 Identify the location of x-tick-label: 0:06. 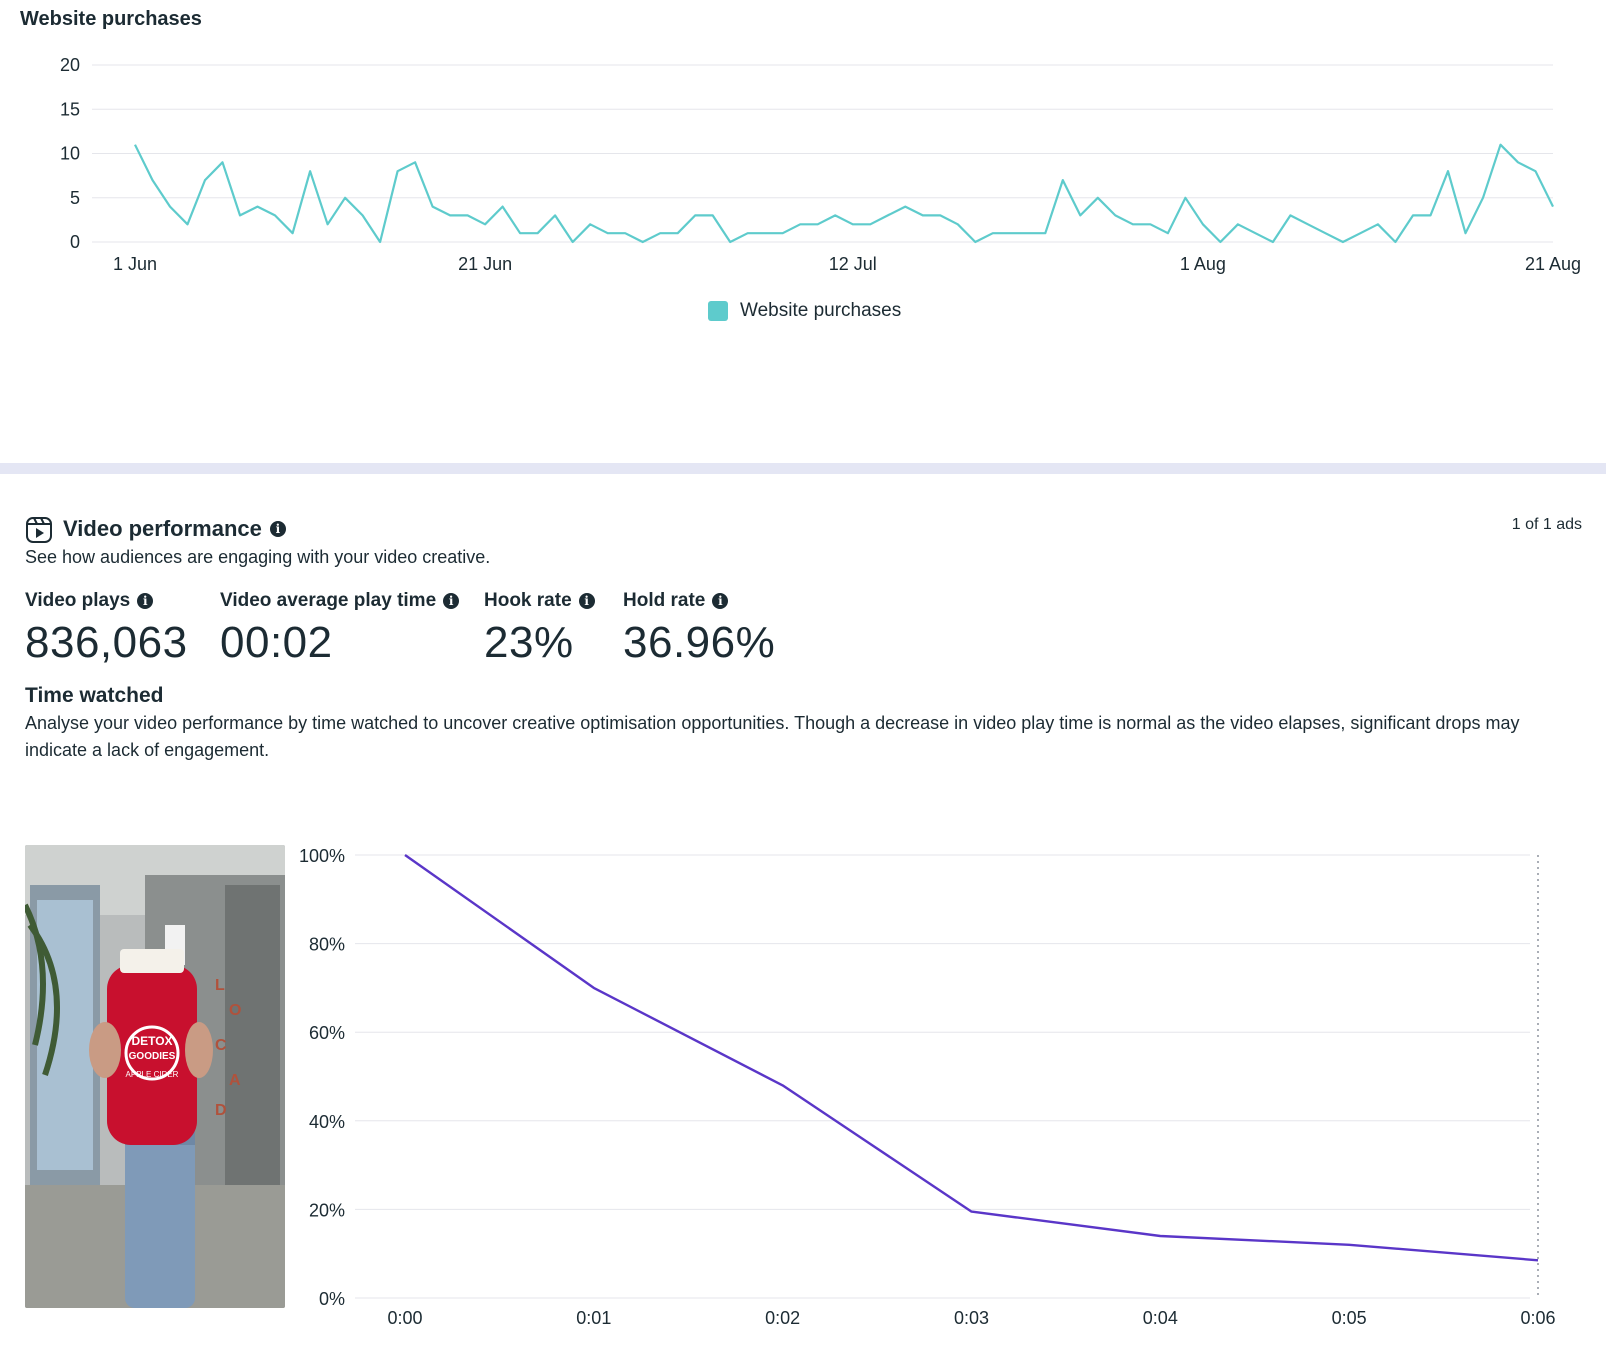
(1537, 1318).